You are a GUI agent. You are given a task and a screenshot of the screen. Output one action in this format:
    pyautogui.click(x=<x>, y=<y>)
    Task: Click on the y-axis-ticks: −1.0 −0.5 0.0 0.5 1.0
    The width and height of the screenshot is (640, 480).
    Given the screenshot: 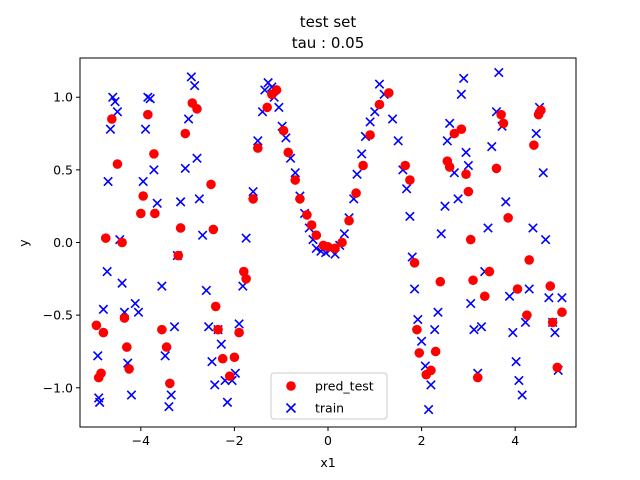 What is the action you would take?
    pyautogui.click(x=61, y=242)
    